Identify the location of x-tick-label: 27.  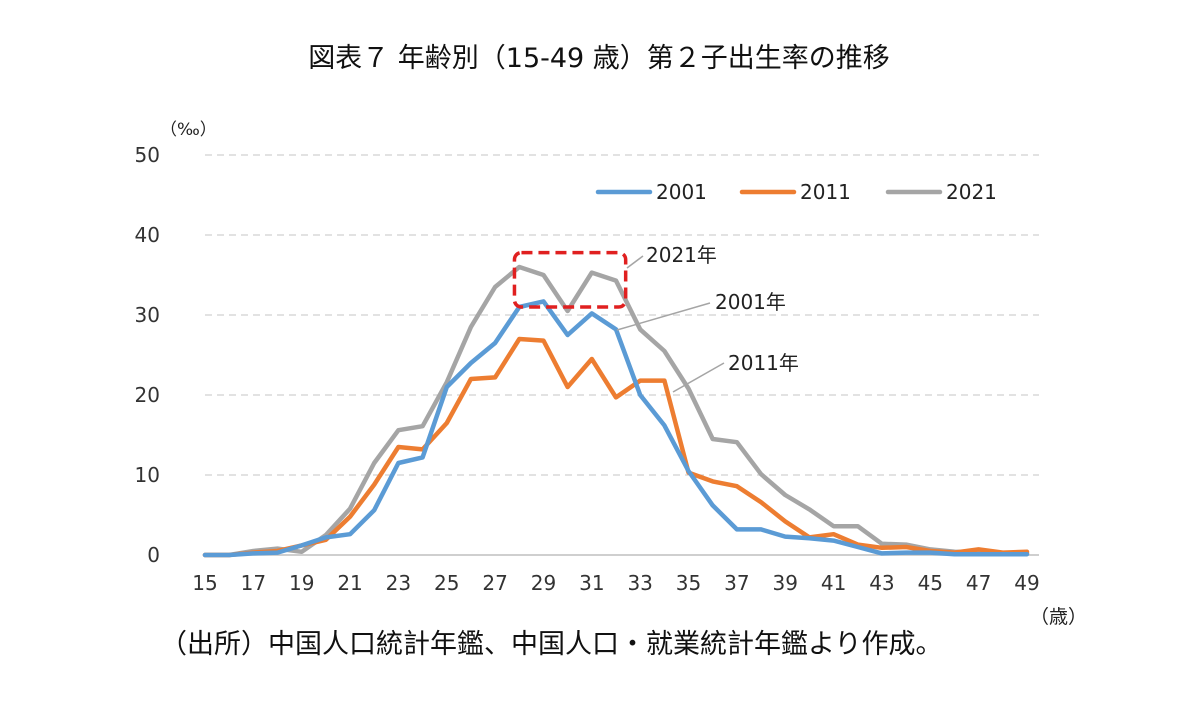
(494, 583).